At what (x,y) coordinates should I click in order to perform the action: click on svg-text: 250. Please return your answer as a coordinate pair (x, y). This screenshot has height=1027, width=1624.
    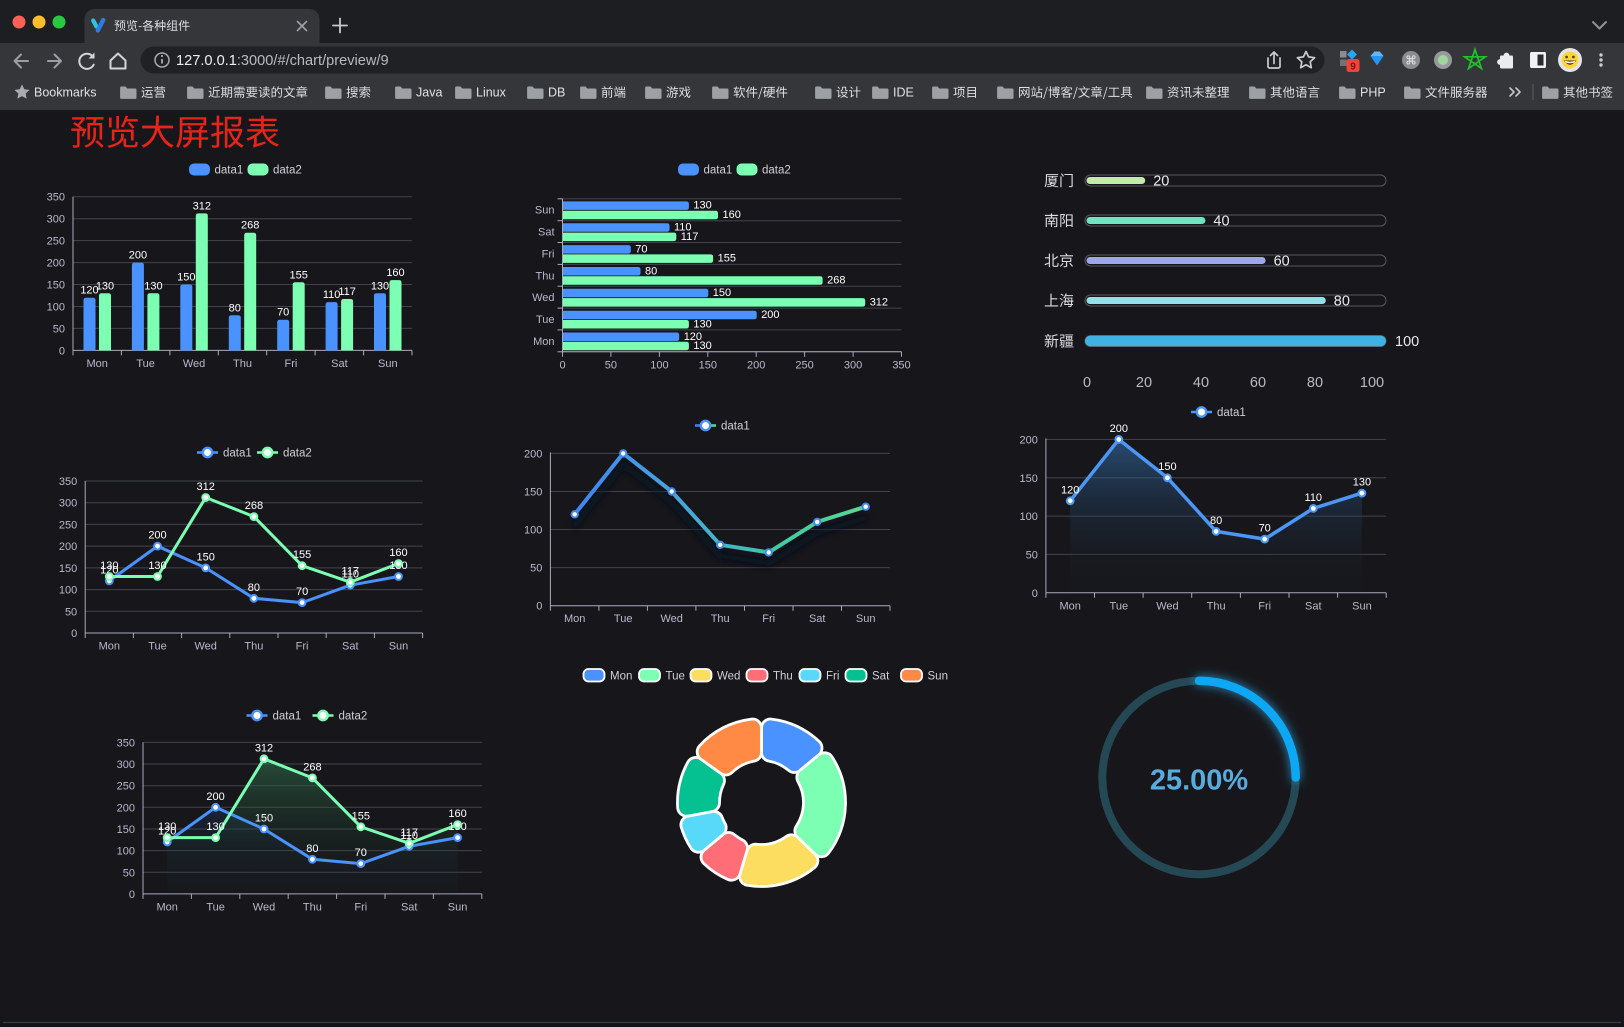
    Looking at the image, I should click on (126, 787).